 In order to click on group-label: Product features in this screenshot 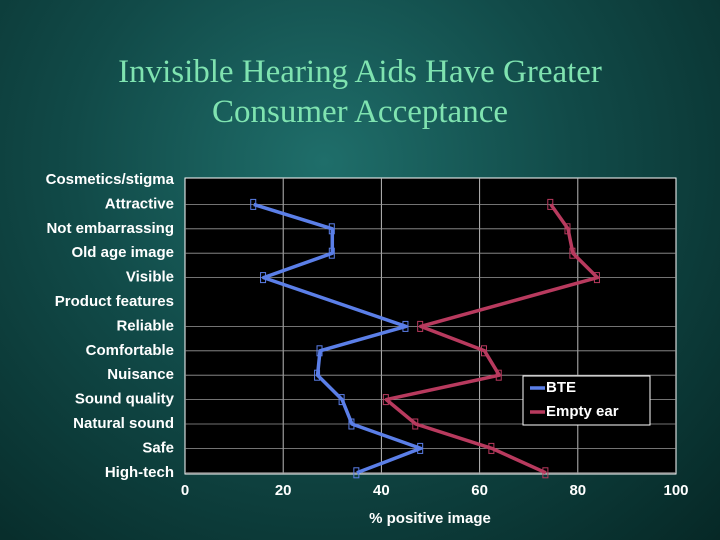, I will do `click(114, 301)`.